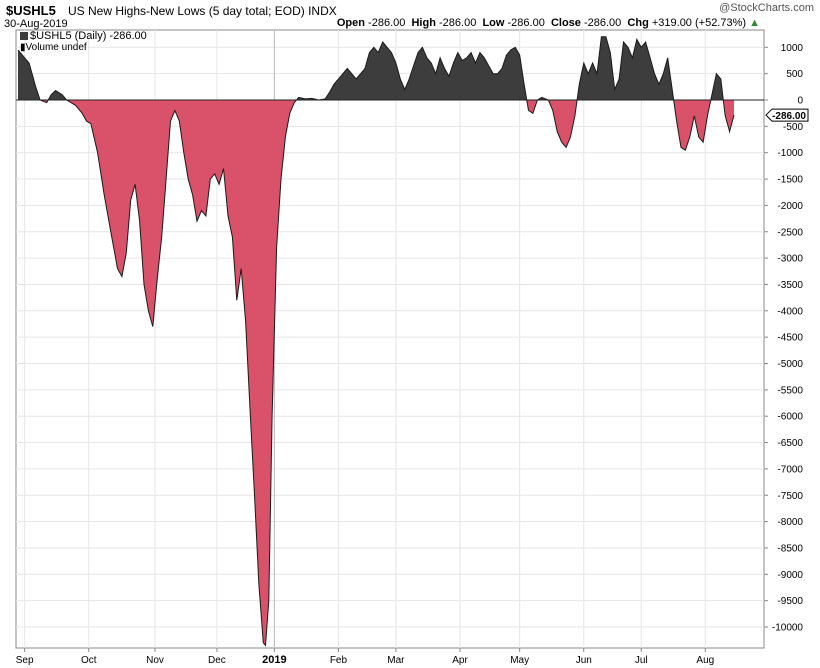 Image resolution: width=820 pixels, height=668 pixels. What do you see at coordinates (790, 232) in the screenshot?
I see `y-tick-label: -2500` at bounding box center [790, 232].